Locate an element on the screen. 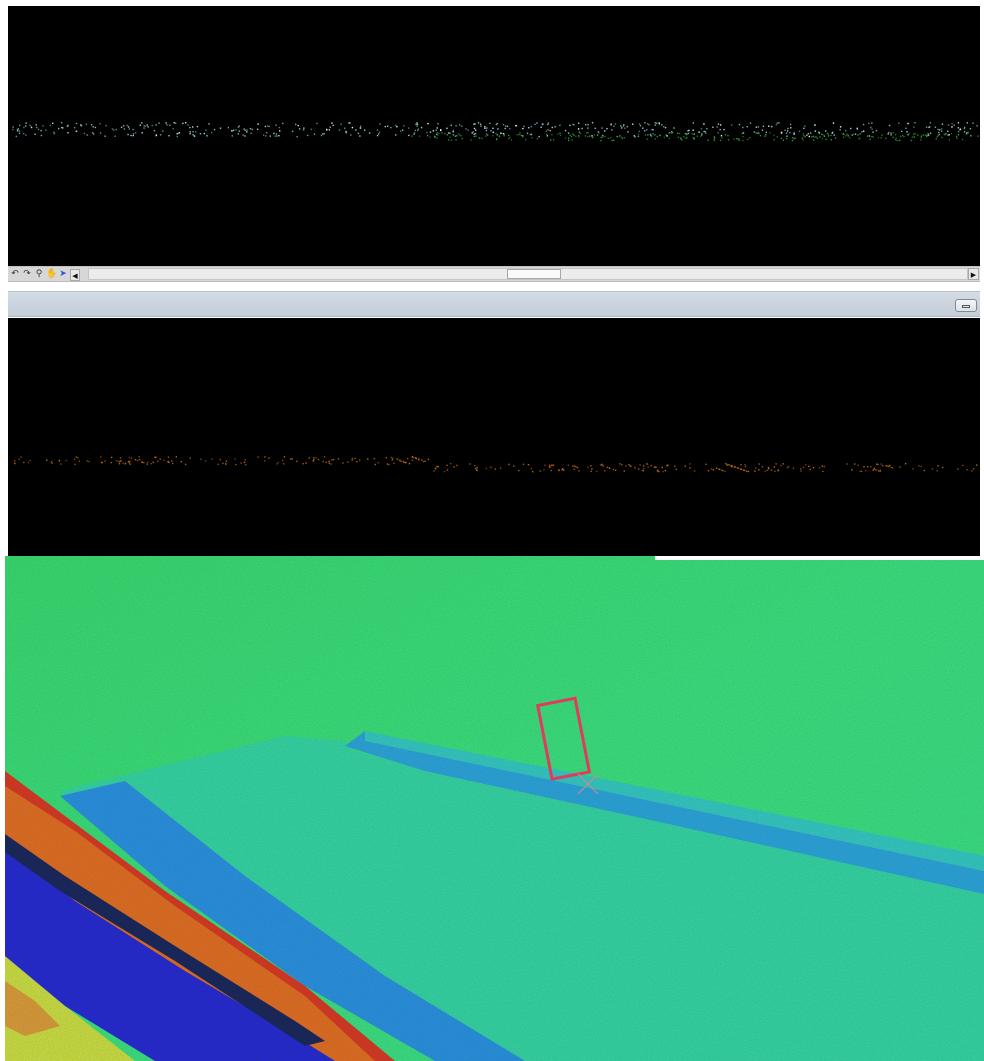 The width and height of the screenshot is (984, 1061). undo-icon: ↶ is located at coordinates (15, 274).